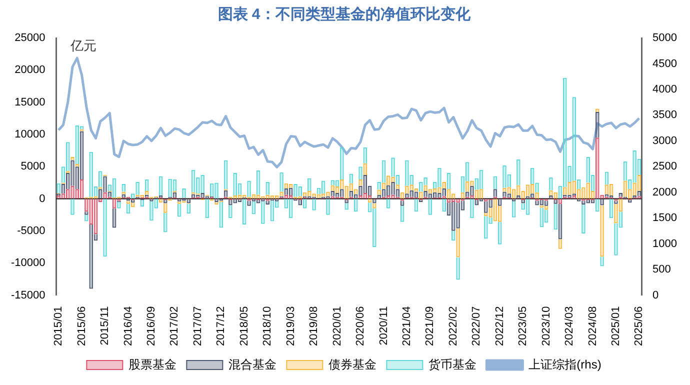 The width and height of the screenshot is (690, 385). Describe the element at coordinates (616, 326) in the screenshot. I see `x-tick-label: 2025/01` at that location.